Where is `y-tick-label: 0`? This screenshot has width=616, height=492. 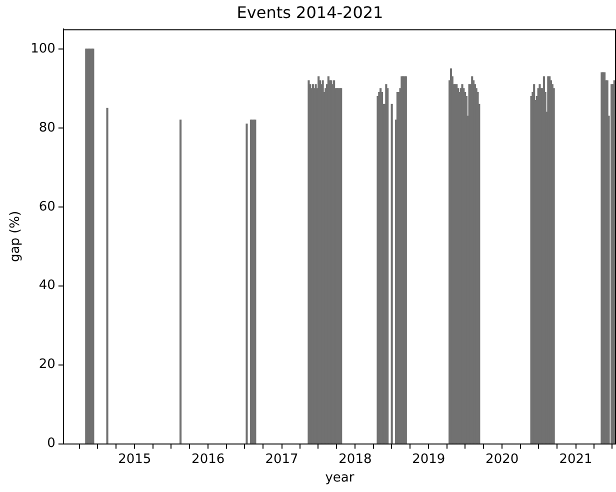 y-tick-label: 0 is located at coordinates (51, 444).